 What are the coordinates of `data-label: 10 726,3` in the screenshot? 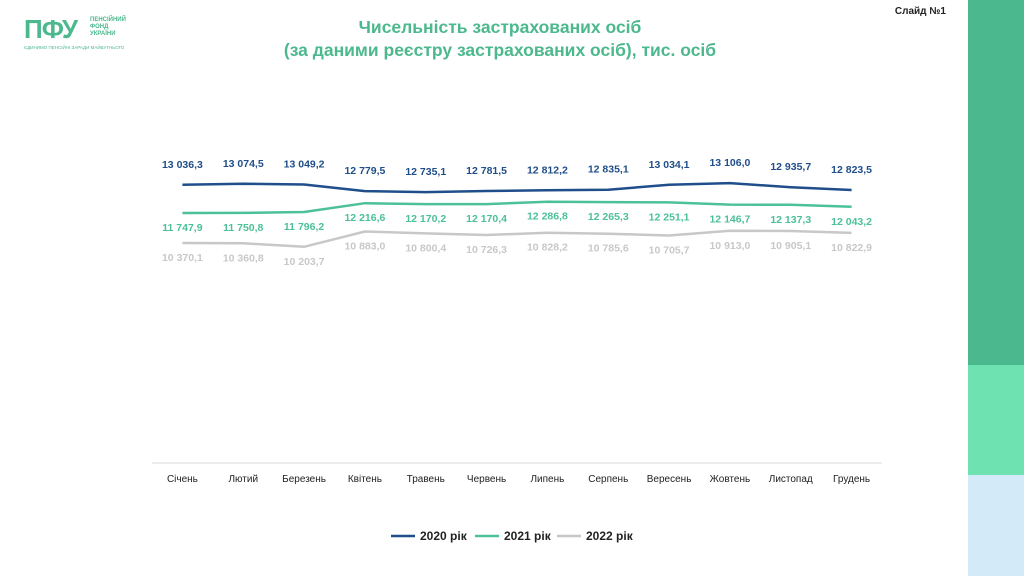 It's located at (486, 250).